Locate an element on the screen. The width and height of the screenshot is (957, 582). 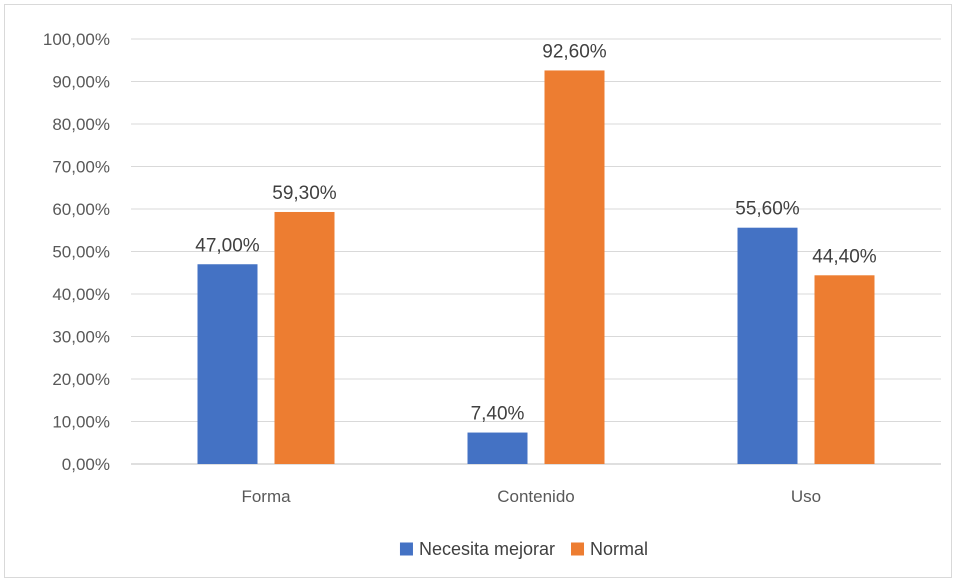
y-tick-label: 90,00% is located at coordinates (81, 82).